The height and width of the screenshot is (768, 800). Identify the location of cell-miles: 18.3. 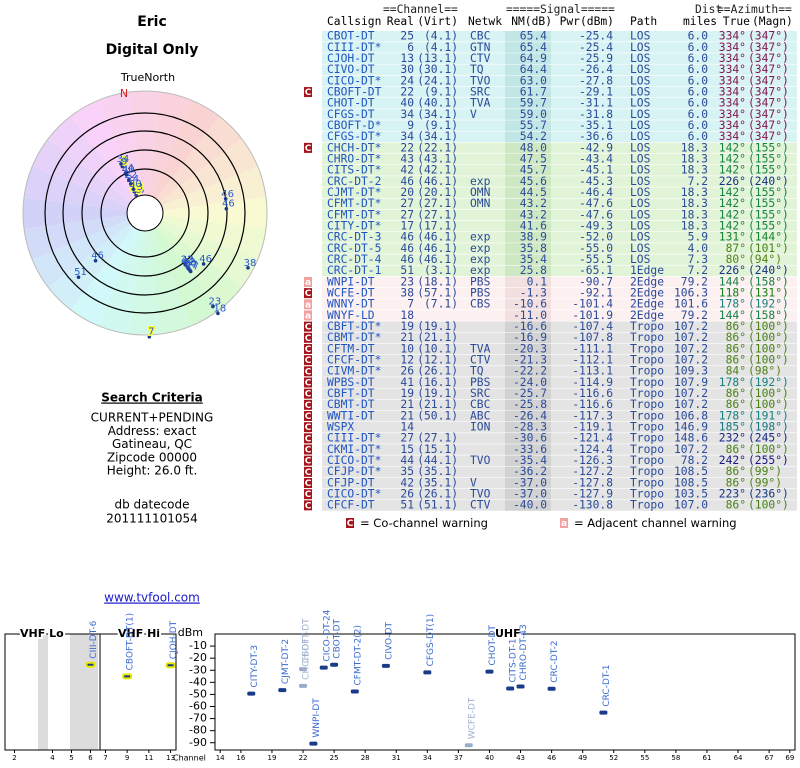
(694, 203).